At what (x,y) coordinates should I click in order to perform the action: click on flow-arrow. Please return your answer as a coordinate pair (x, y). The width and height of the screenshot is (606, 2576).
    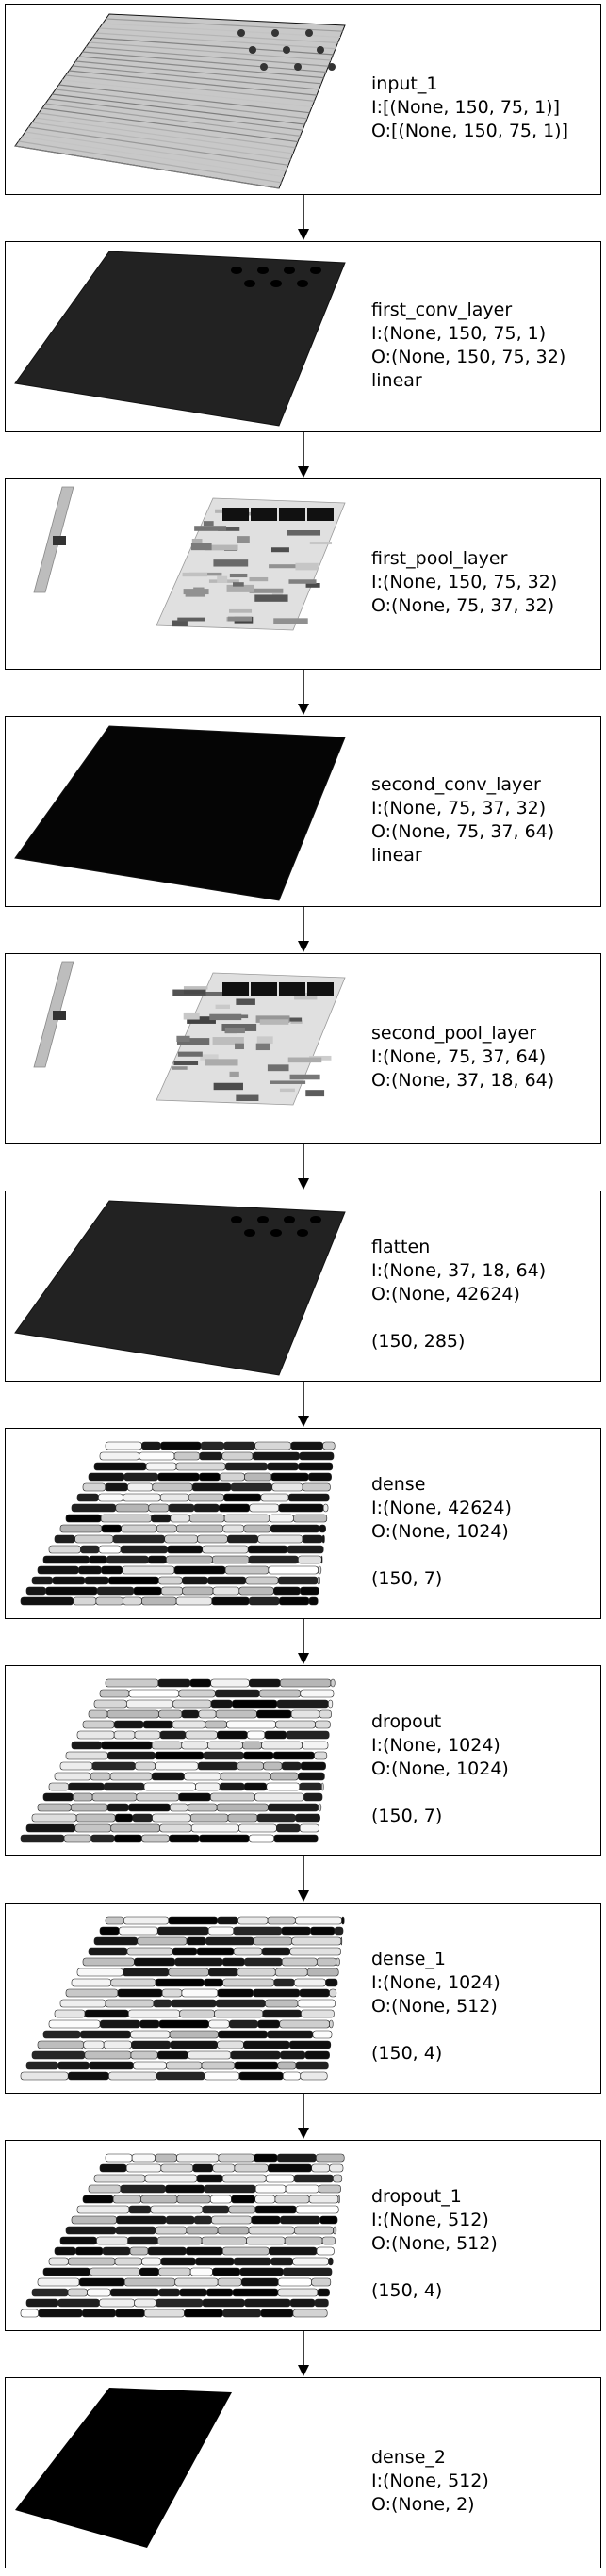
    Looking at the image, I should click on (303, 1879).